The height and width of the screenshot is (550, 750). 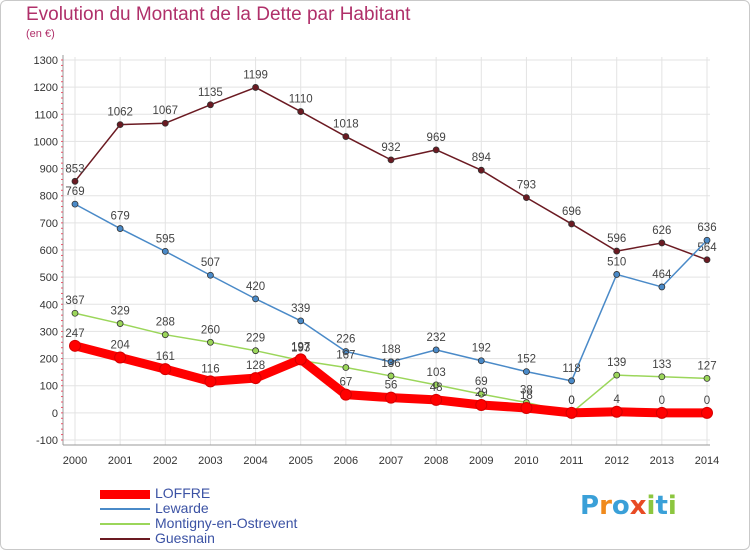 What do you see at coordinates (300, 309) in the screenshot?
I see `data-label-lewarde: 339` at bounding box center [300, 309].